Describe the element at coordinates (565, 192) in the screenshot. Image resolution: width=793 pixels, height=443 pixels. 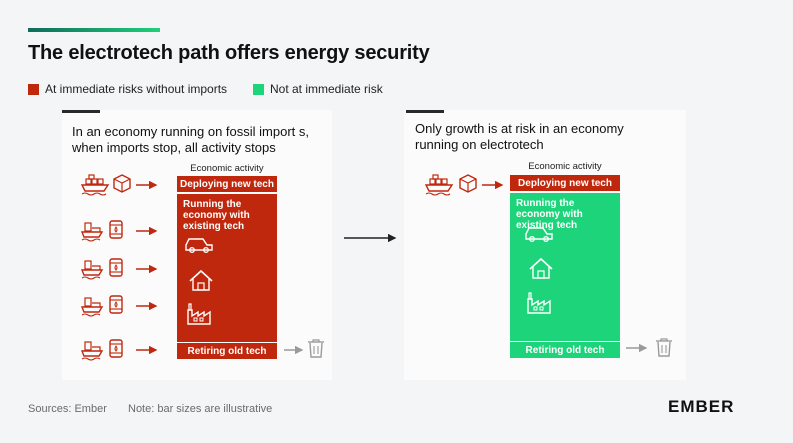
I see `right-segment-divider-top` at that location.